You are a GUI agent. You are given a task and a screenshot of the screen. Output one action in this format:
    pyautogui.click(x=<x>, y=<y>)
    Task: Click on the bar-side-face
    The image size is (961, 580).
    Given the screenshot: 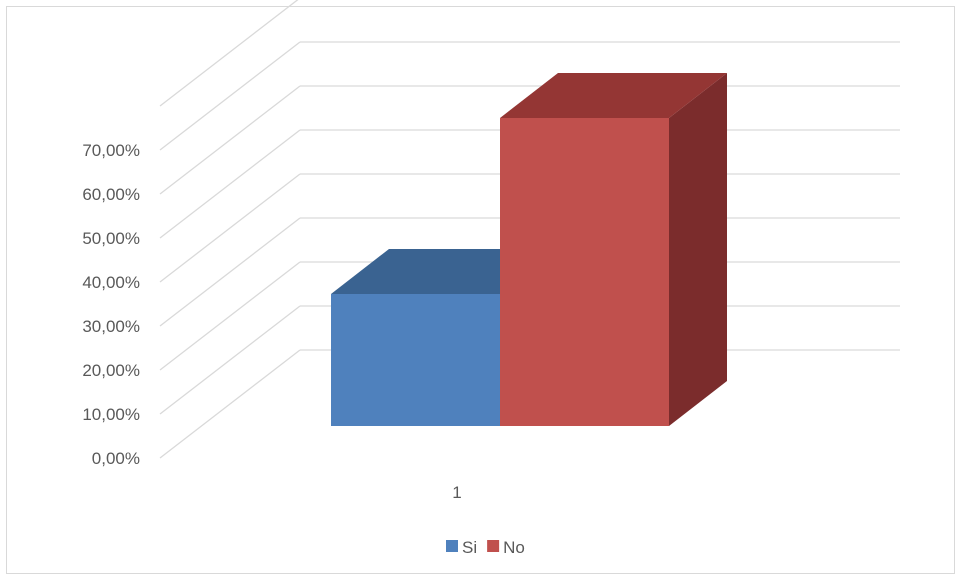 What is the action you would take?
    pyautogui.click(x=698, y=249)
    